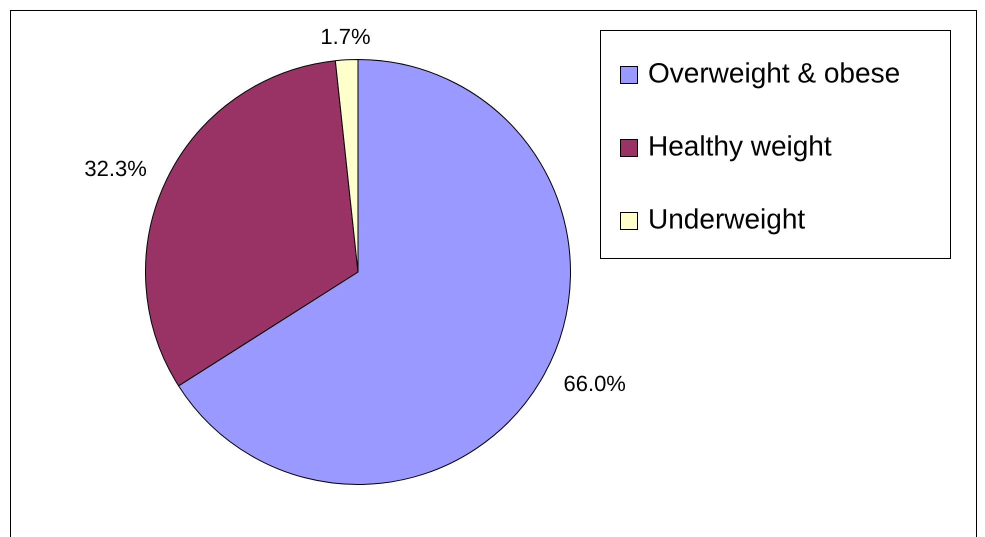 This screenshot has height=537, width=985. What do you see at coordinates (774, 73) in the screenshot?
I see `legend-label: Overweight & obese` at bounding box center [774, 73].